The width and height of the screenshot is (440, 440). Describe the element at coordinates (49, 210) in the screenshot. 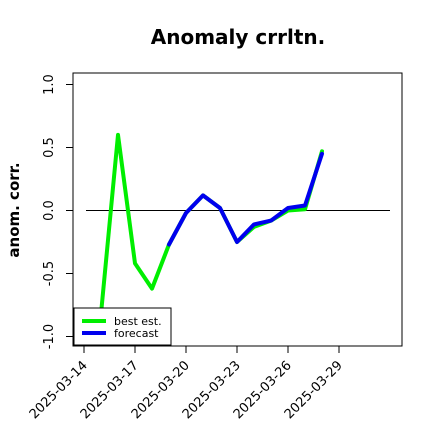

I see `y-tick-label: 0.0` at that location.